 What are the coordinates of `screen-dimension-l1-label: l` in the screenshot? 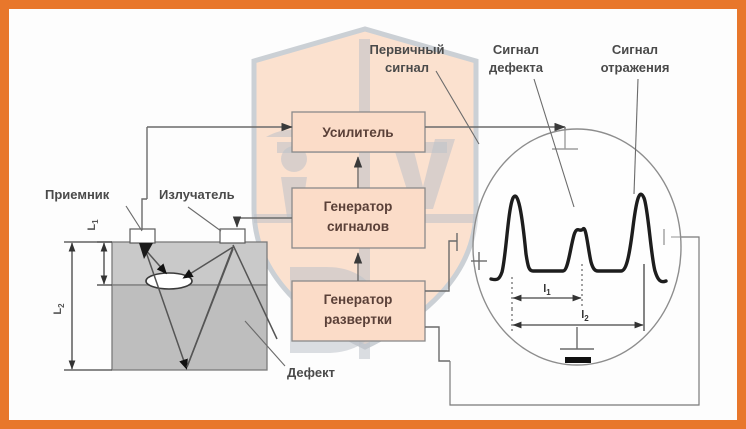 It's located at (544, 289).